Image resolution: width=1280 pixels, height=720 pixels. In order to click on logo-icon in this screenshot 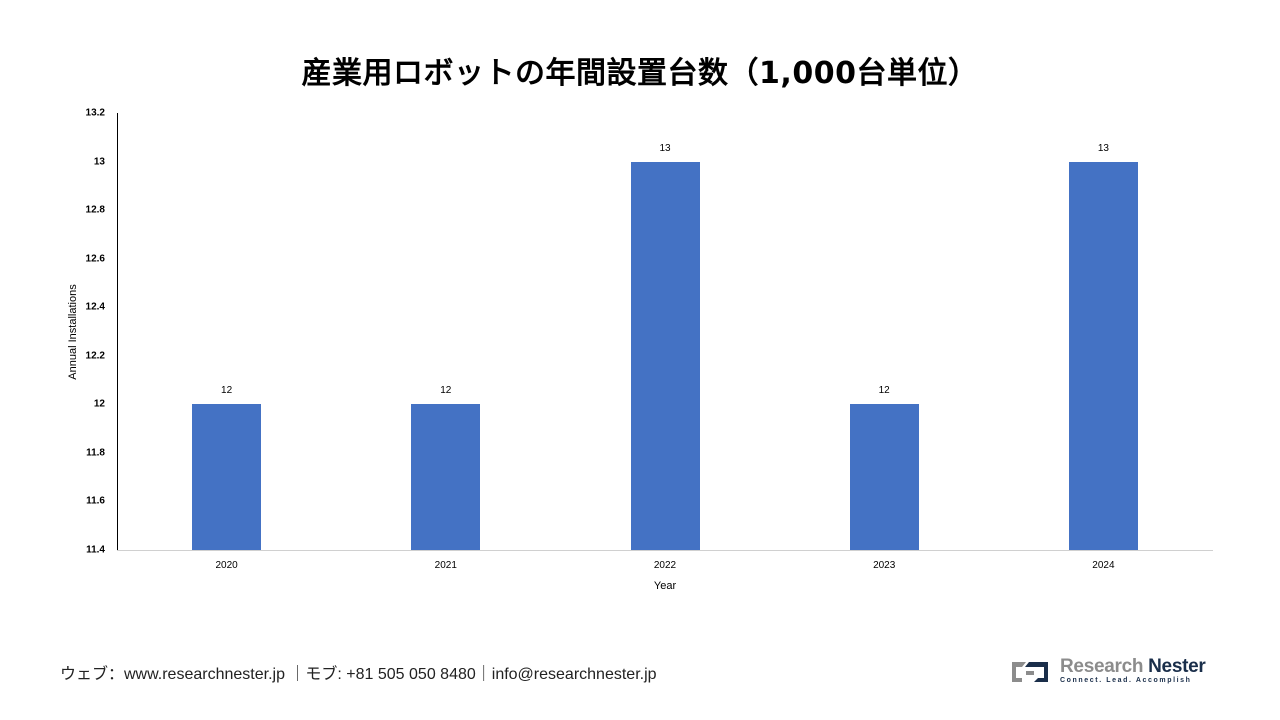, I will do `click(1030, 672)`.